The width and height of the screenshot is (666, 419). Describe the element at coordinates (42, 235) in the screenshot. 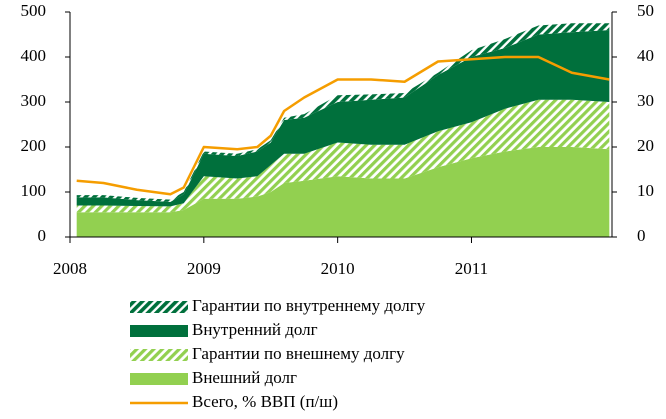

I see `y-tick-label: 0` at that location.